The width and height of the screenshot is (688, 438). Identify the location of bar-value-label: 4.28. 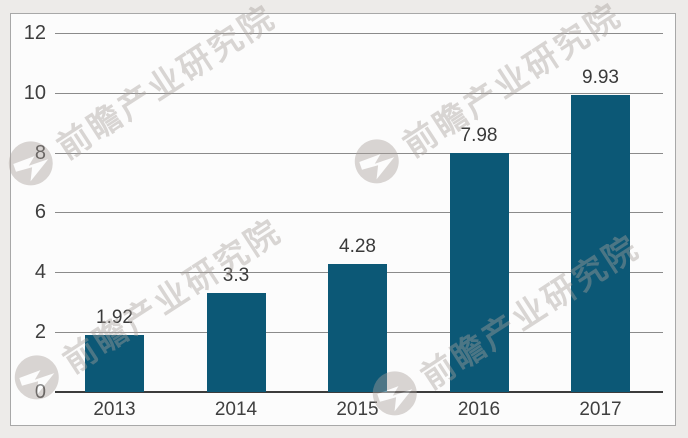
(357, 246).